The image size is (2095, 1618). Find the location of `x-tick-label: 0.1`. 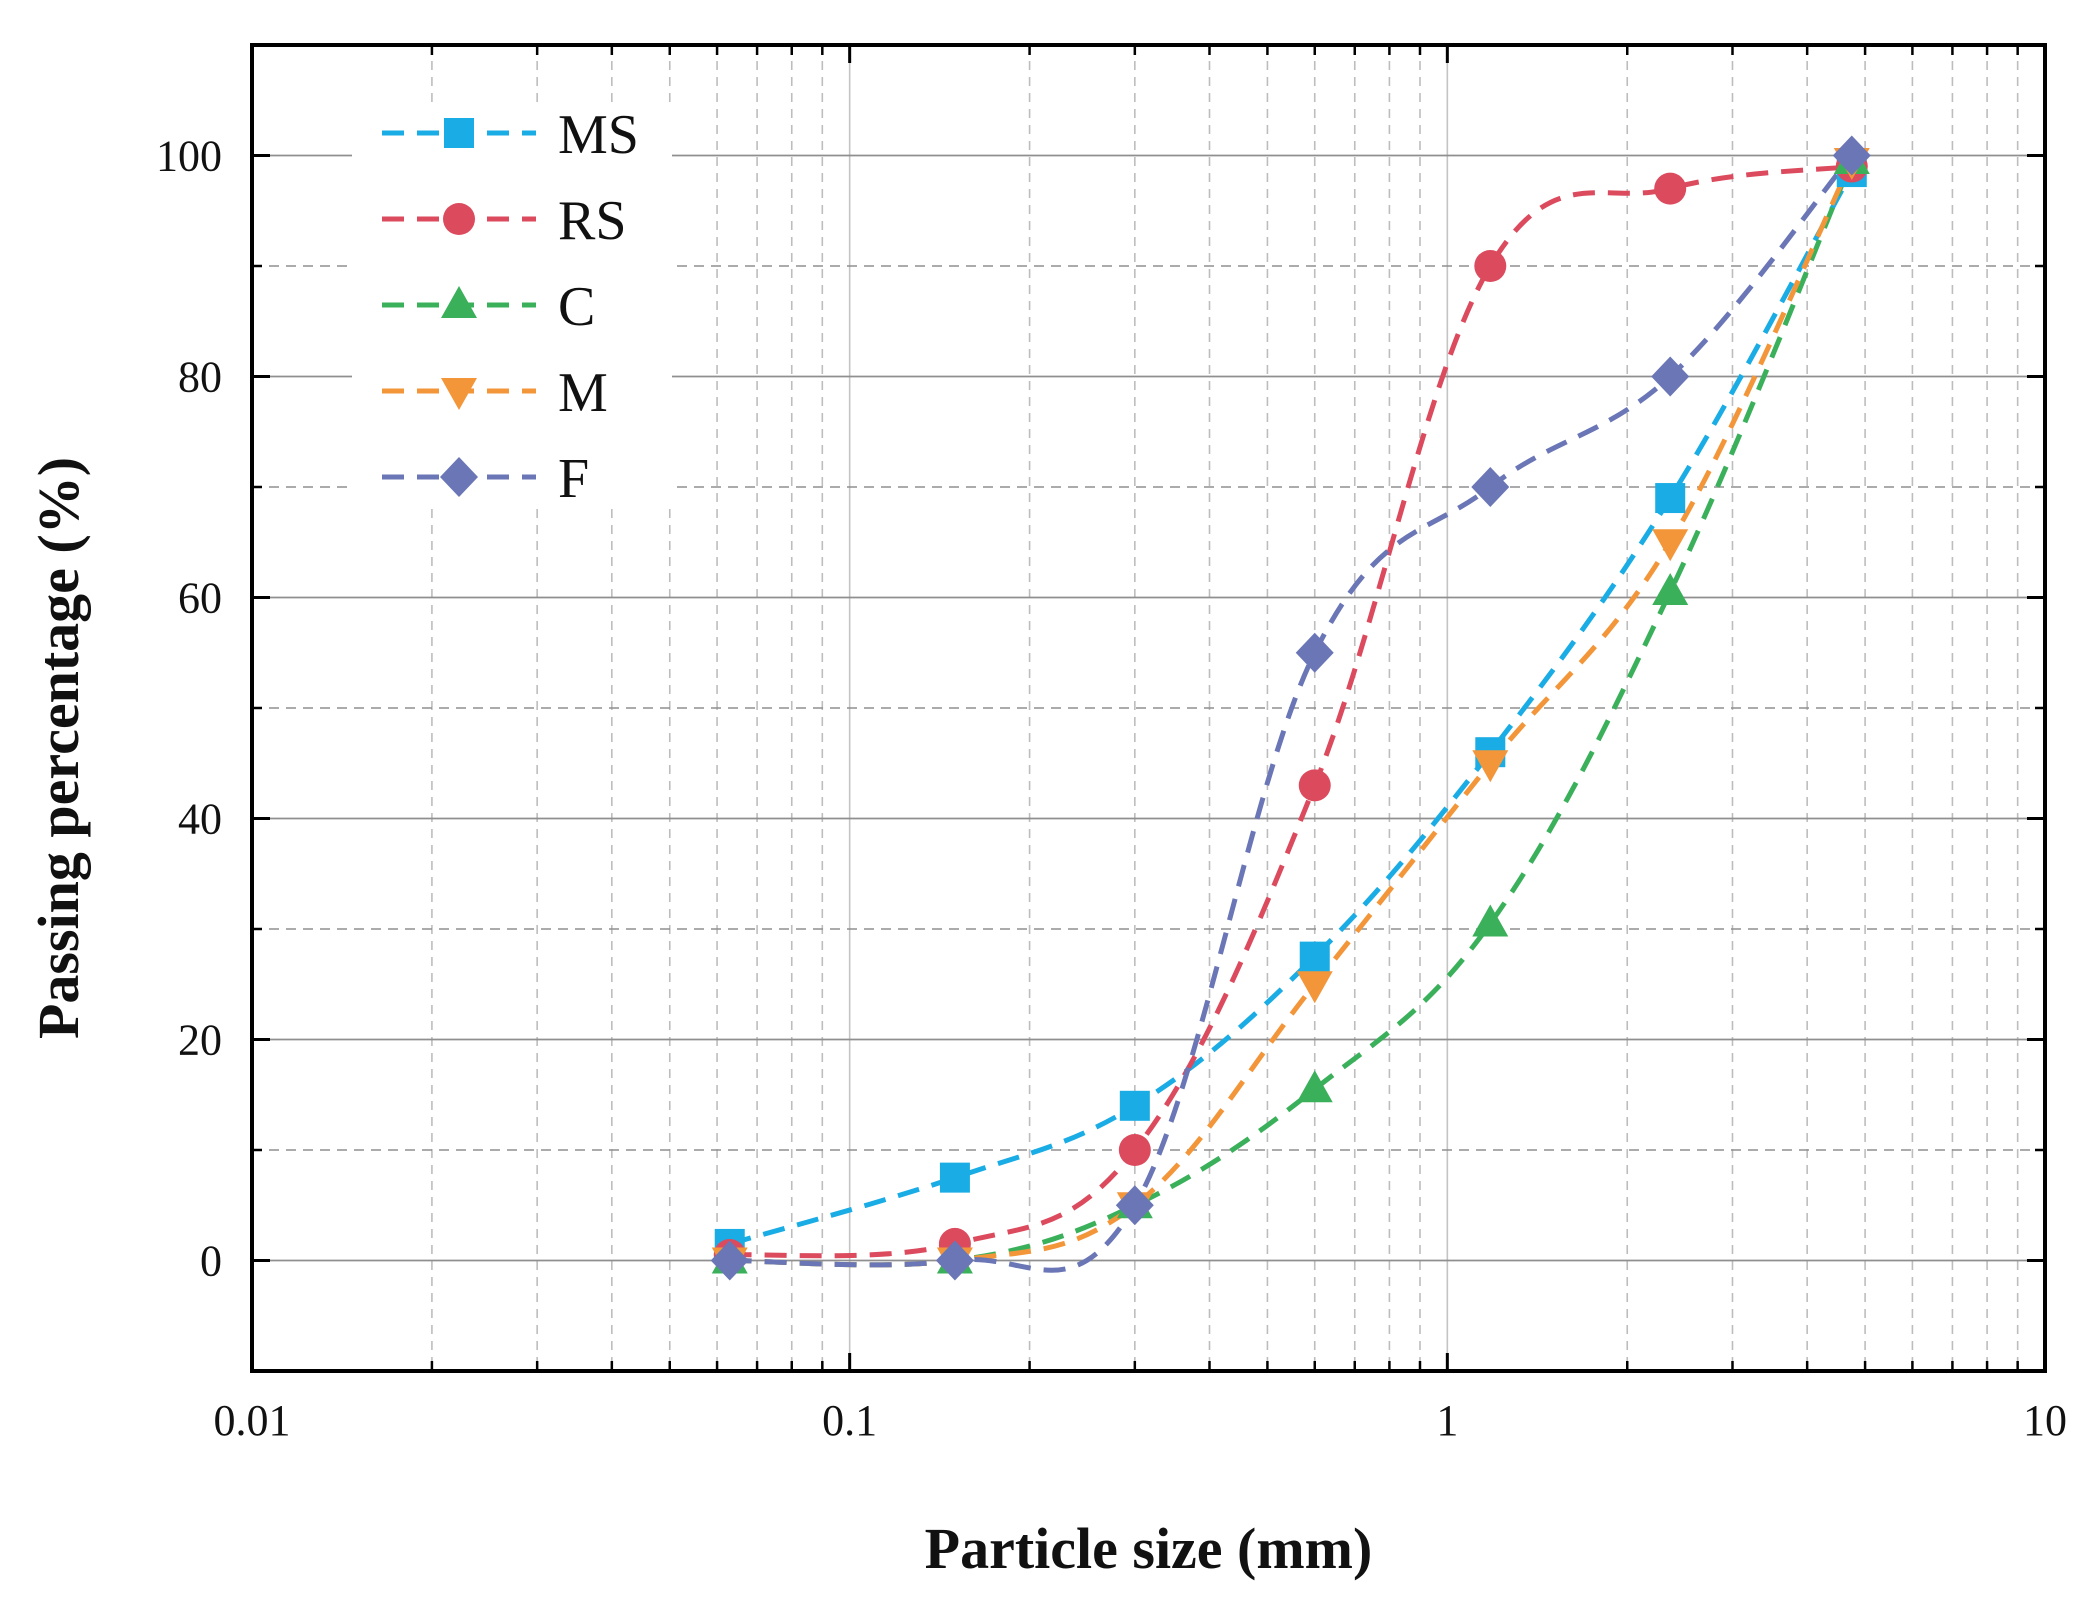

x-tick-label: 0.1 is located at coordinates (849, 1420).